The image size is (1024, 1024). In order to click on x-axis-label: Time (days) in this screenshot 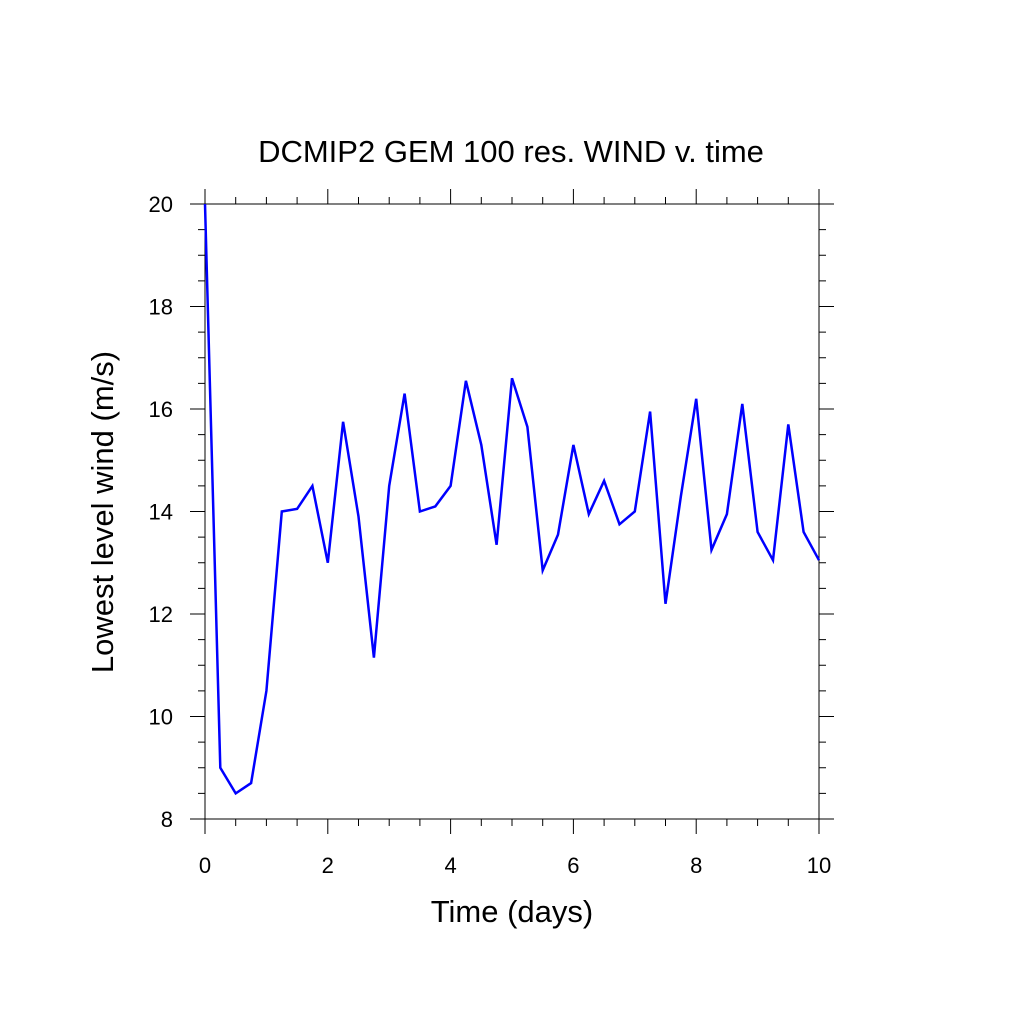, I will do `click(512, 911)`.